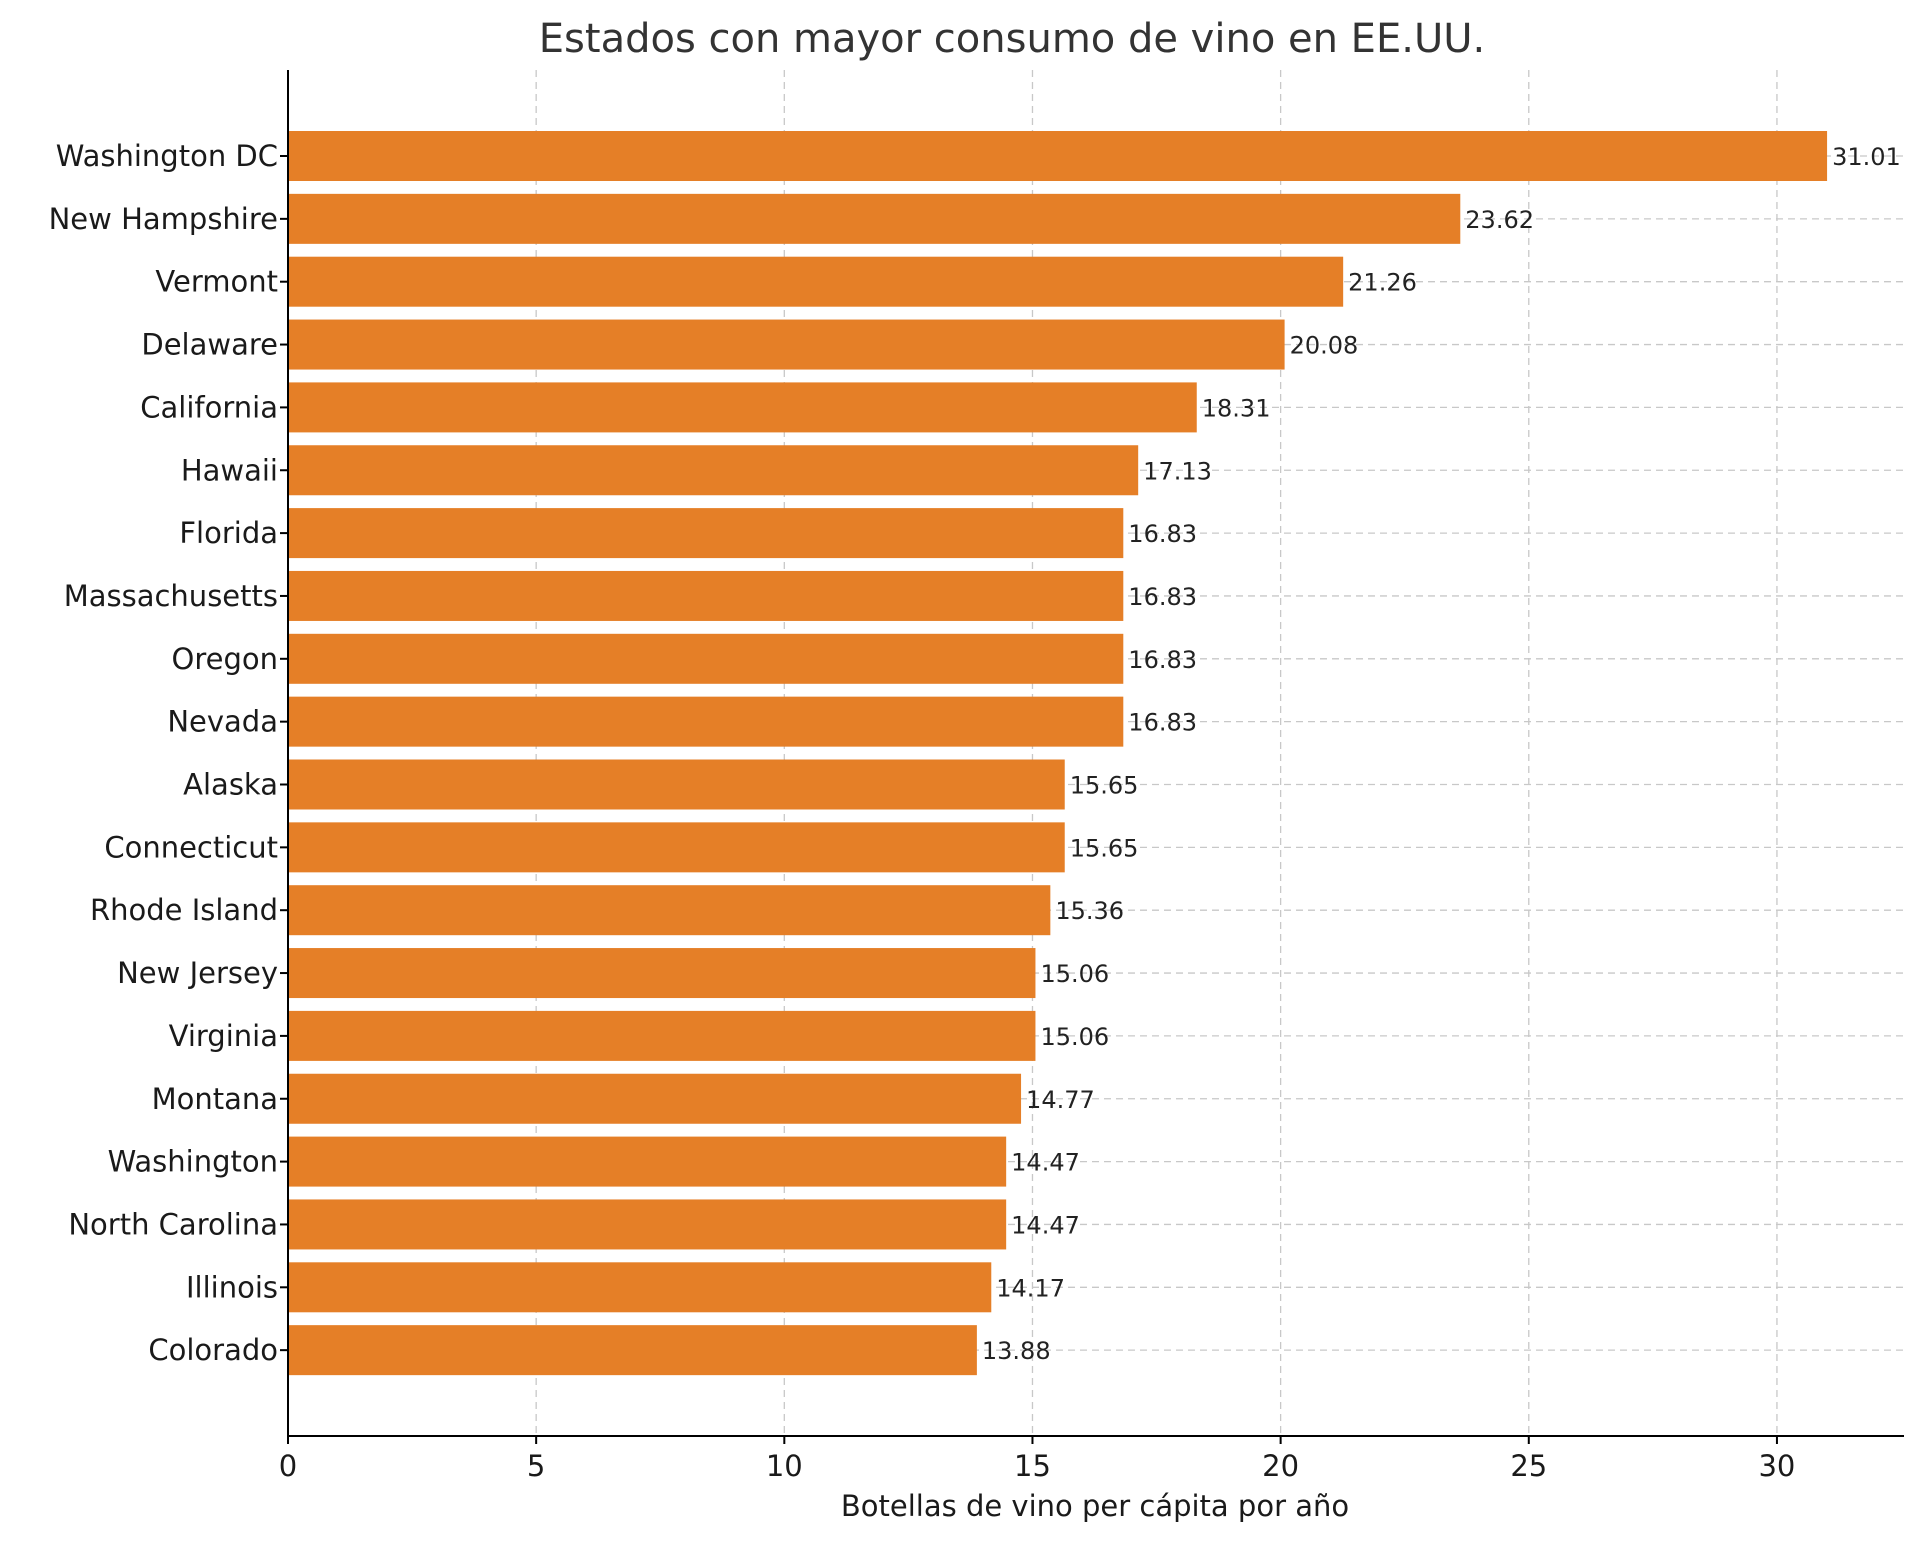 Image resolution: width=1920 pixels, height=1541 pixels. I want to click on x-tick-labels: 0 5 10 15 20 25 30, so click(1037, 1459).